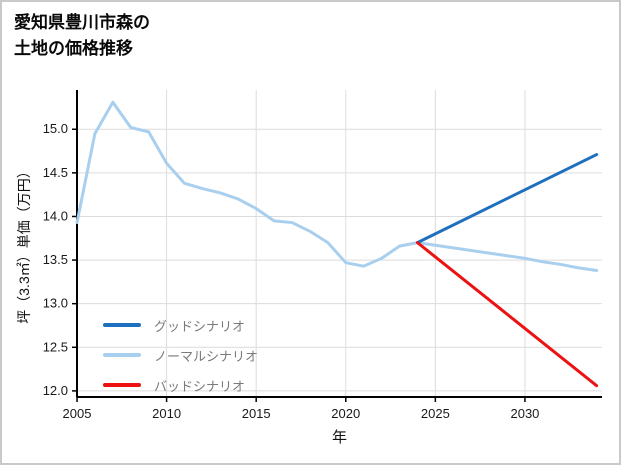 The height and width of the screenshot is (465, 621). What do you see at coordinates (200, 386) in the screenshot?
I see `legend-label-bad-scenario: バッドシナリオ` at bounding box center [200, 386].